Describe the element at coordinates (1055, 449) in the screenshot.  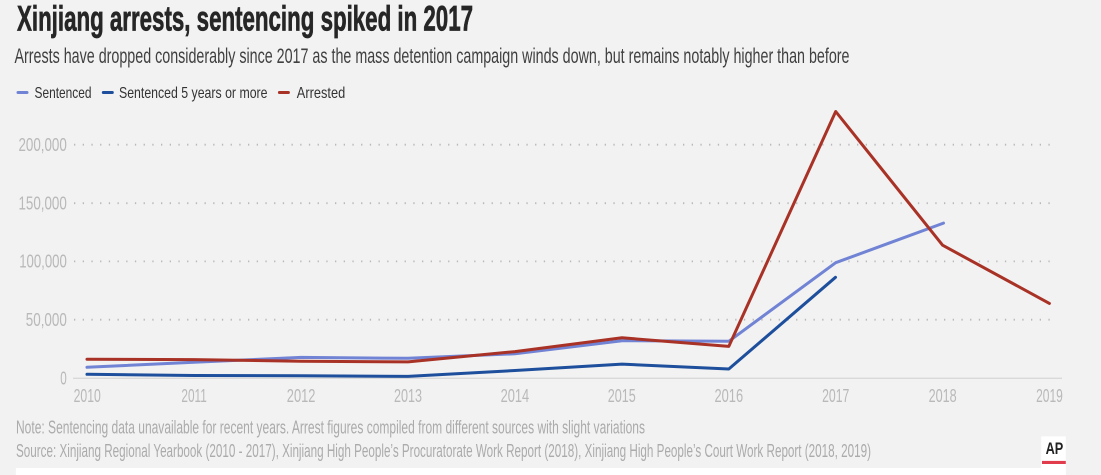
I see `svg-text: AP` at that location.